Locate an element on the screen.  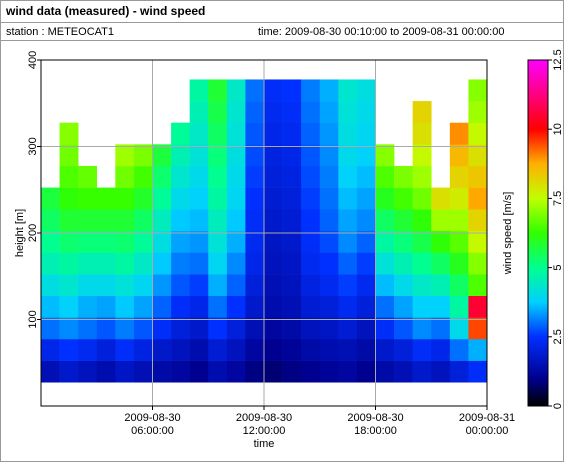
y-tick-label: 300 is located at coordinates (33, 146).